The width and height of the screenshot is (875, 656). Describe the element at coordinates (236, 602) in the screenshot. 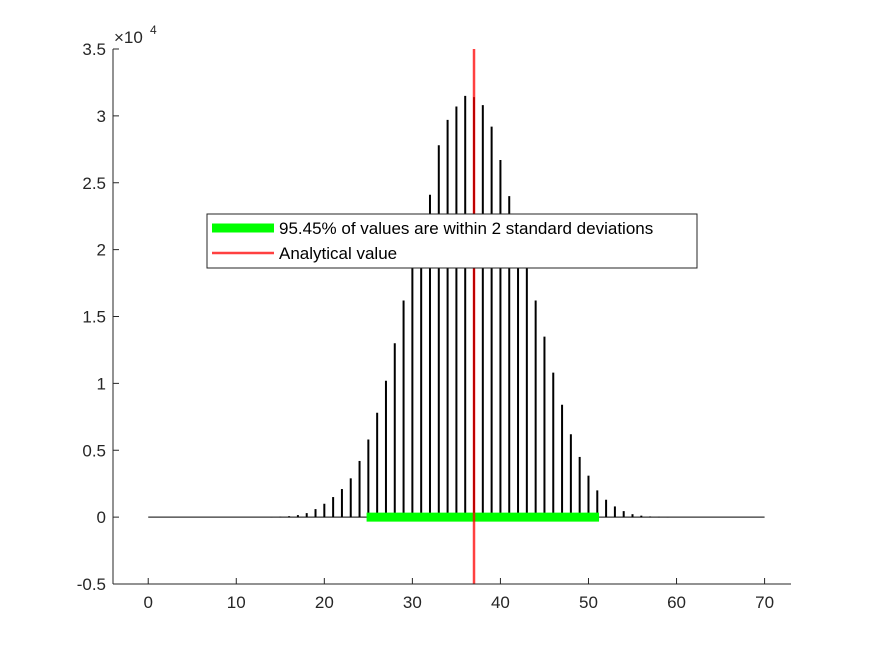

I see `x-tick-label: 10` at that location.